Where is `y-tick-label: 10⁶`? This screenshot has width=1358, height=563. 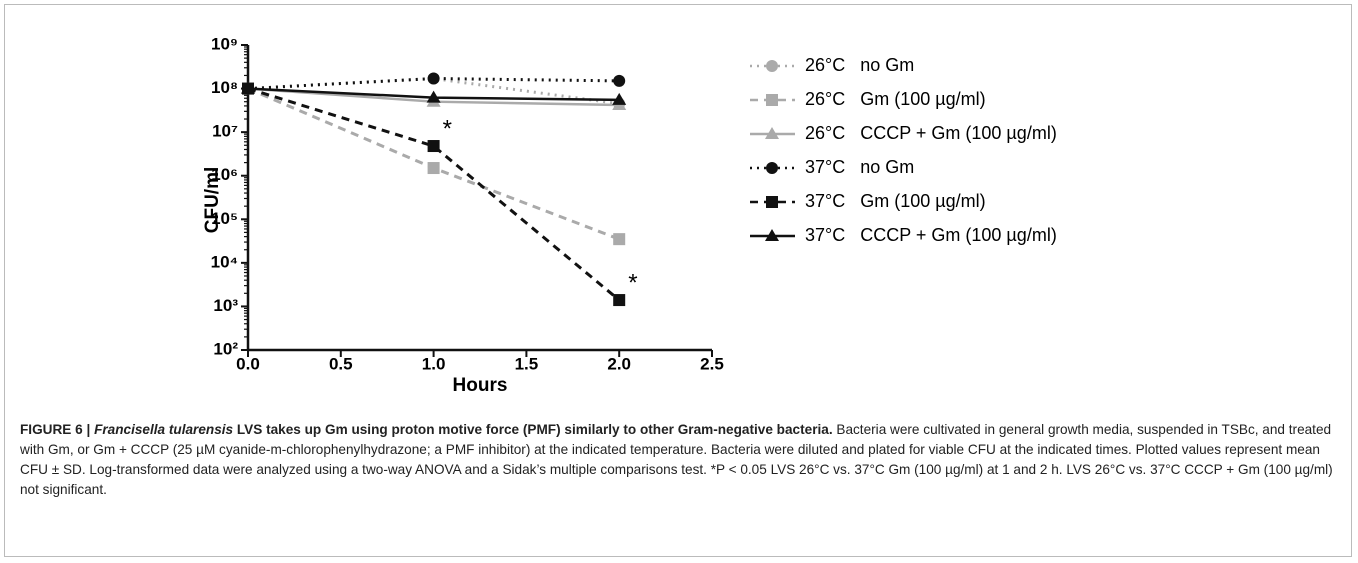
y-tick-label: 10⁶ is located at coordinates (224, 174).